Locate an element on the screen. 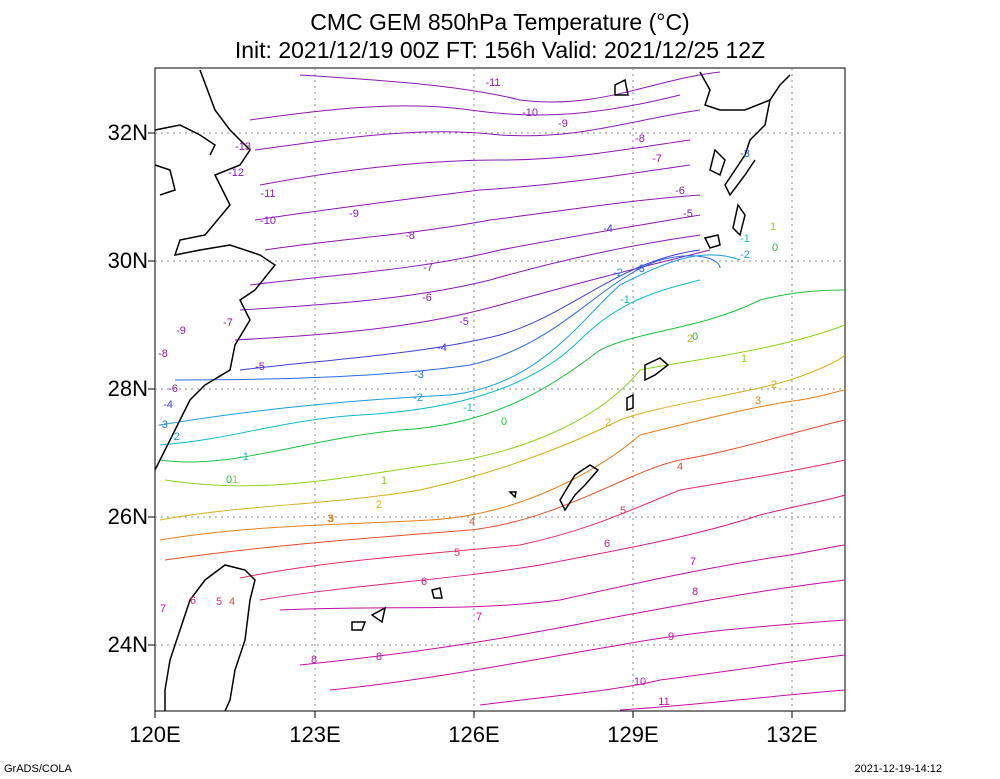 The image size is (1000, 779). map-title: CMC GEM 850hPa Temperature (°C) is located at coordinates (500, 22).